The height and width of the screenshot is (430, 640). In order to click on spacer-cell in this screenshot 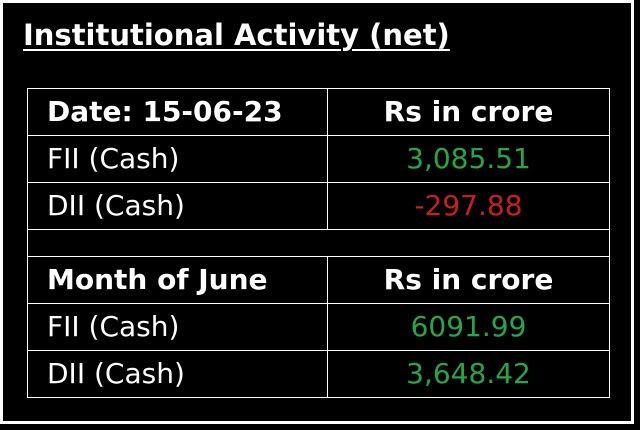, I will do `click(318, 243)`.